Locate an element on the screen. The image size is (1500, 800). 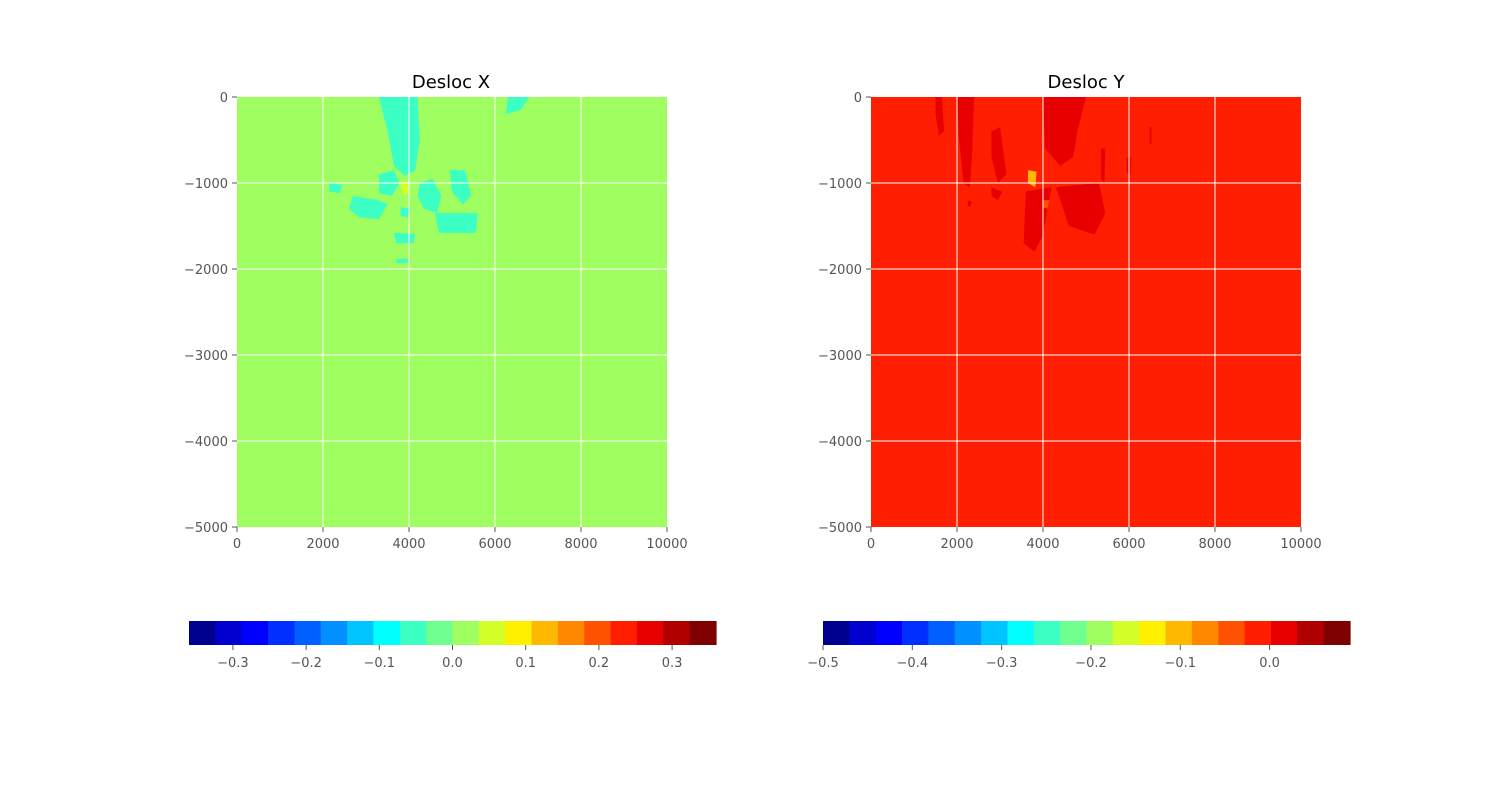
colorbar-tick-label-6: 0.3 is located at coordinates (672, 663).